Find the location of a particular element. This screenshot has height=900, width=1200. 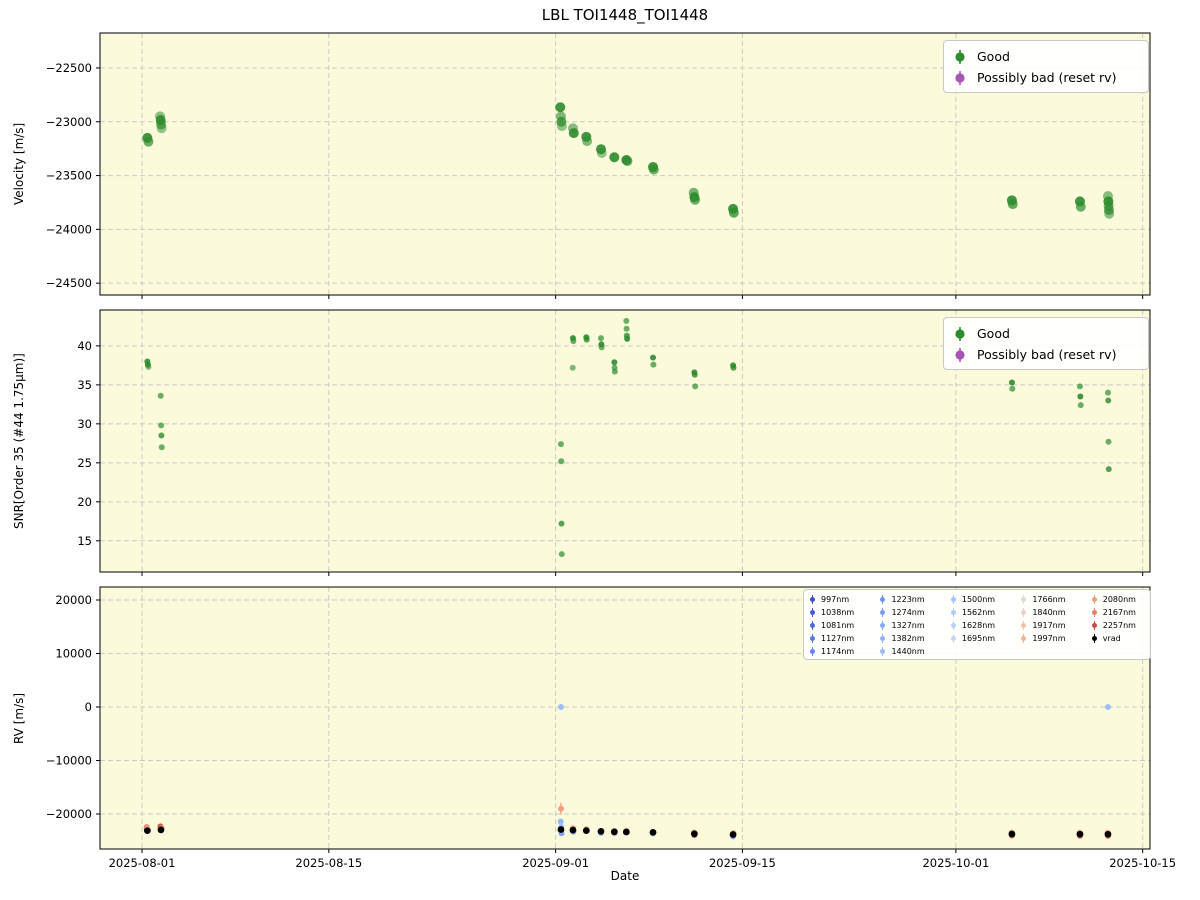

y-tick-label: −10000 is located at coordinates (69, 761).